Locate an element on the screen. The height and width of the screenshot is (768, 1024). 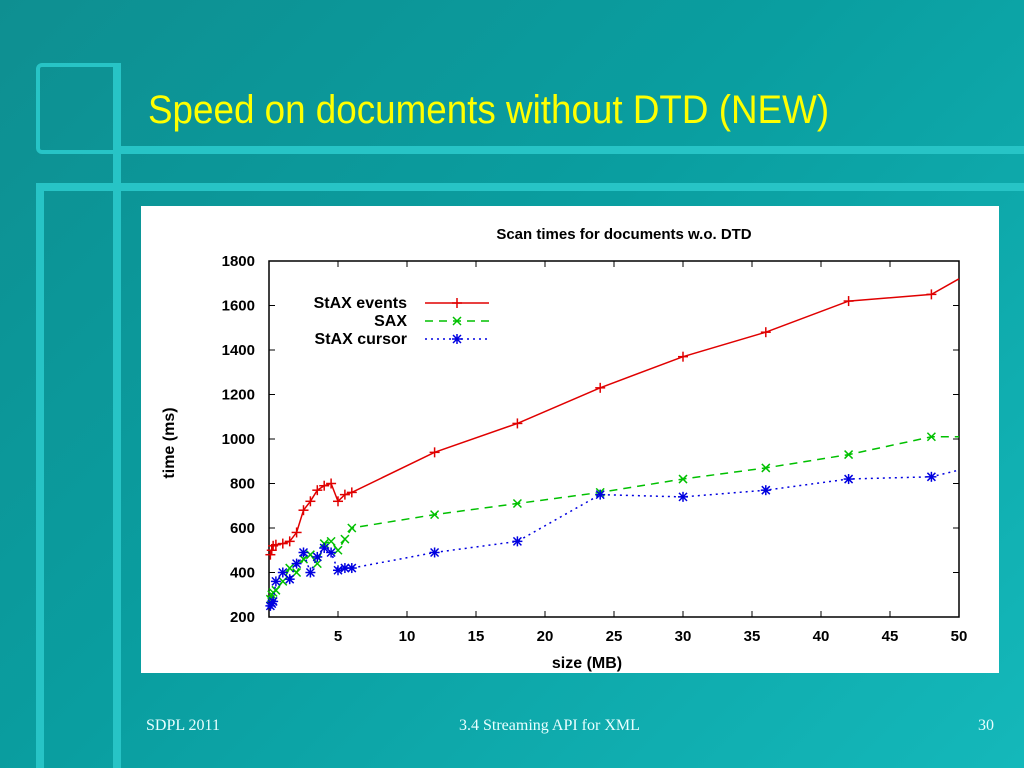
y-axis-label: time (ms) is located at coordinates (169, 442).